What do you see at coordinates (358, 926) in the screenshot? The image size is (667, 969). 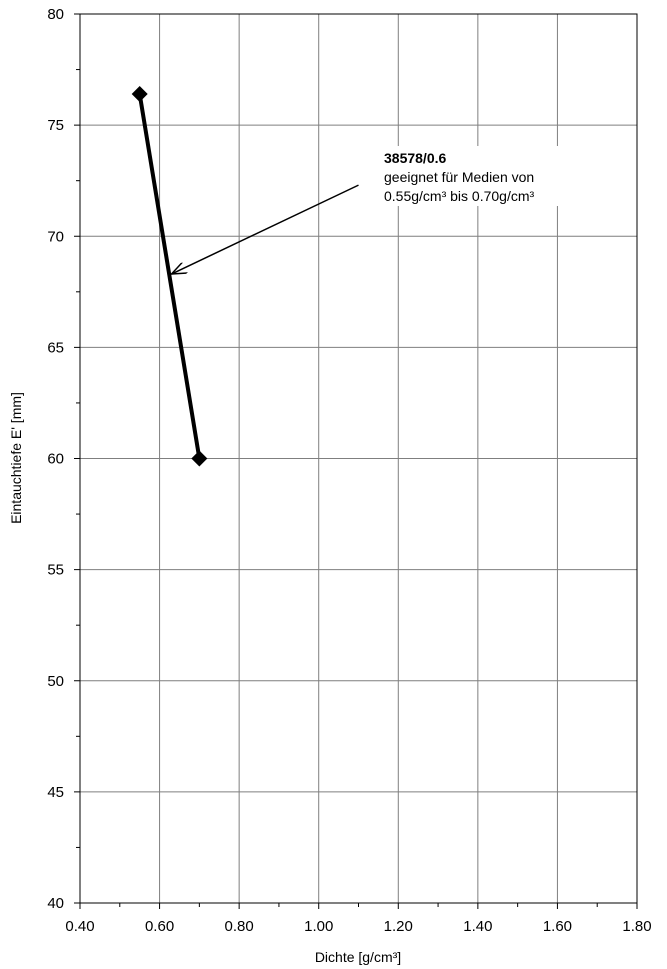 I see `x-tick-labels: 0.40 0.60 0.80 1.00 1.20 1.40 1.60 1.80` at bounding box center [358, 926].